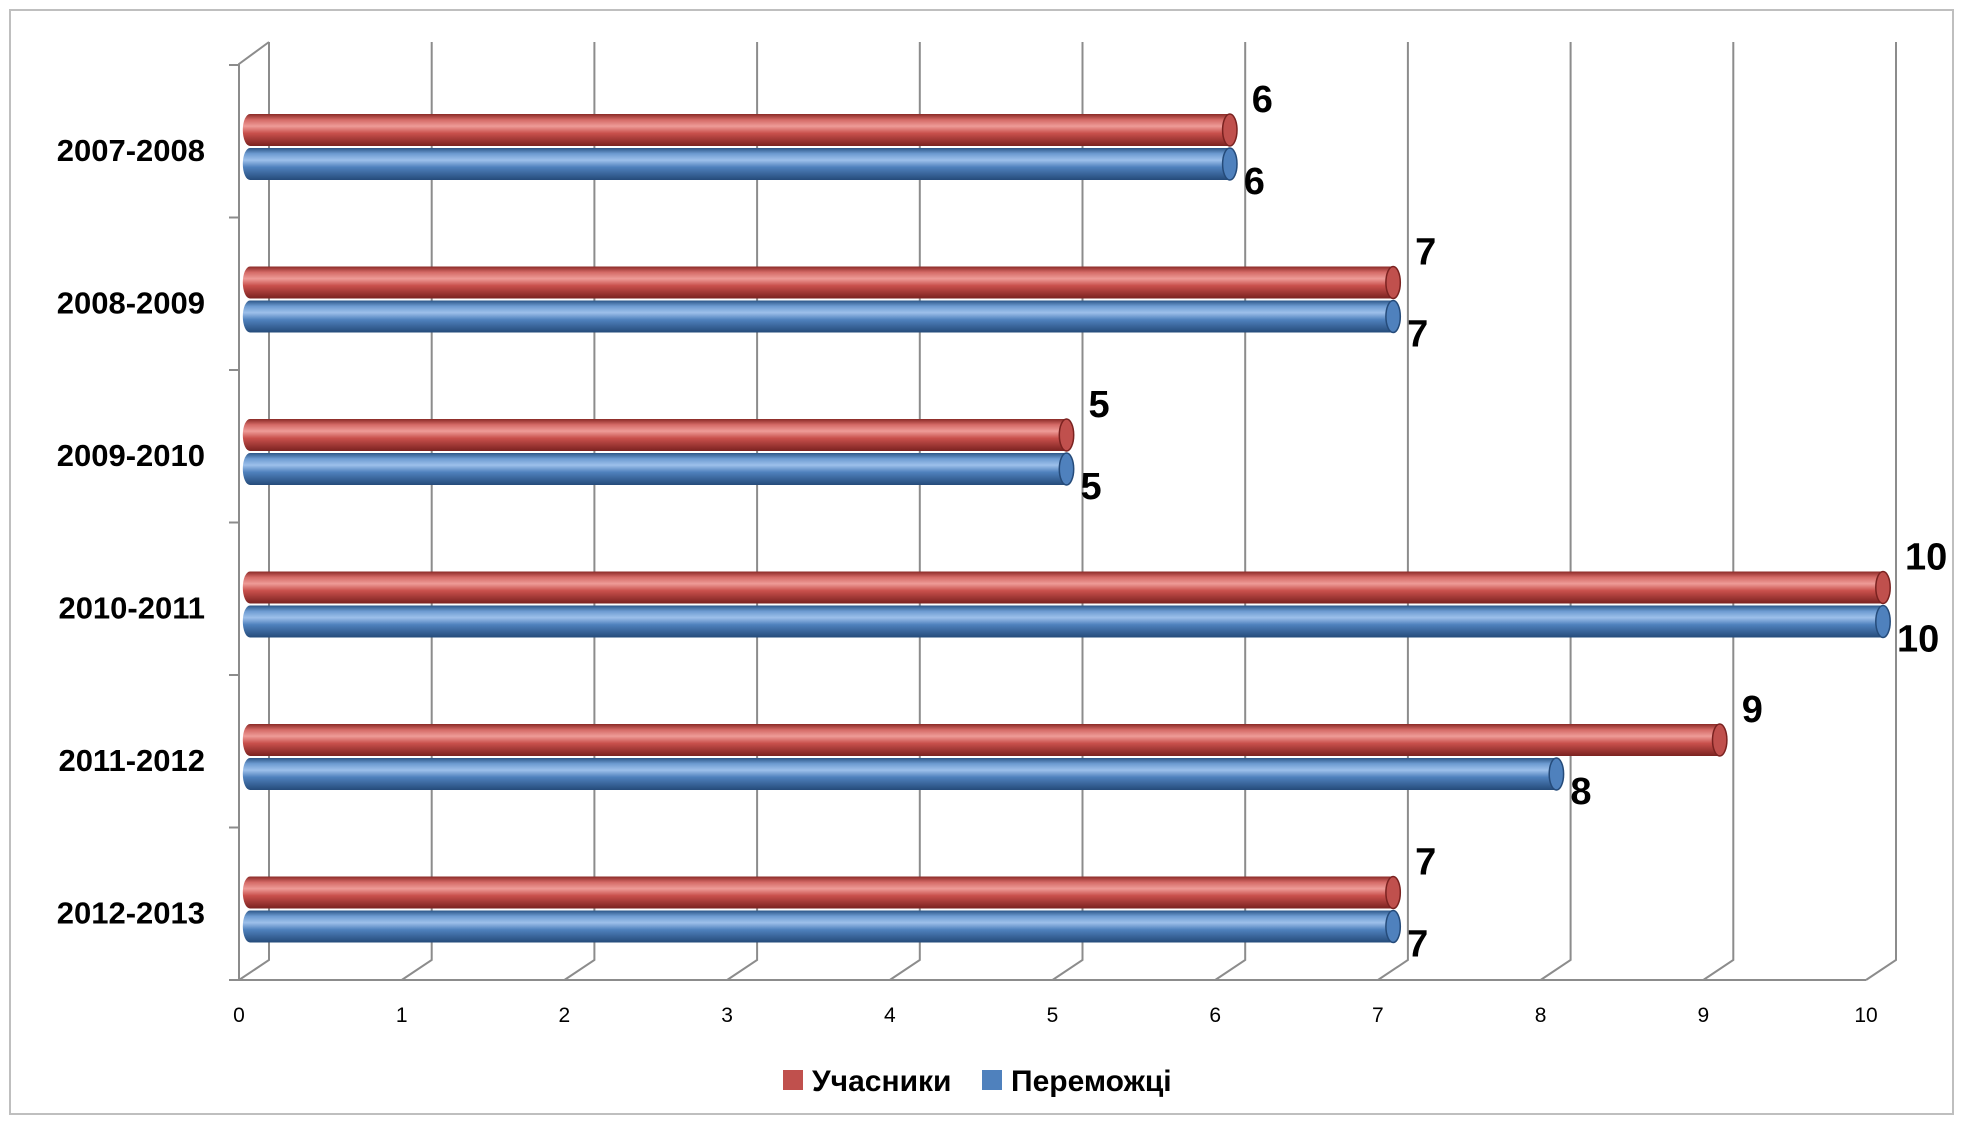 Image resolution: width=1963 pixels, height=1124 pixels. What do you see at coordinates (1926, 558) in the screenshot?
I see `data-label-participants-2010-2011: 10` at bounding box center [1926, 558].